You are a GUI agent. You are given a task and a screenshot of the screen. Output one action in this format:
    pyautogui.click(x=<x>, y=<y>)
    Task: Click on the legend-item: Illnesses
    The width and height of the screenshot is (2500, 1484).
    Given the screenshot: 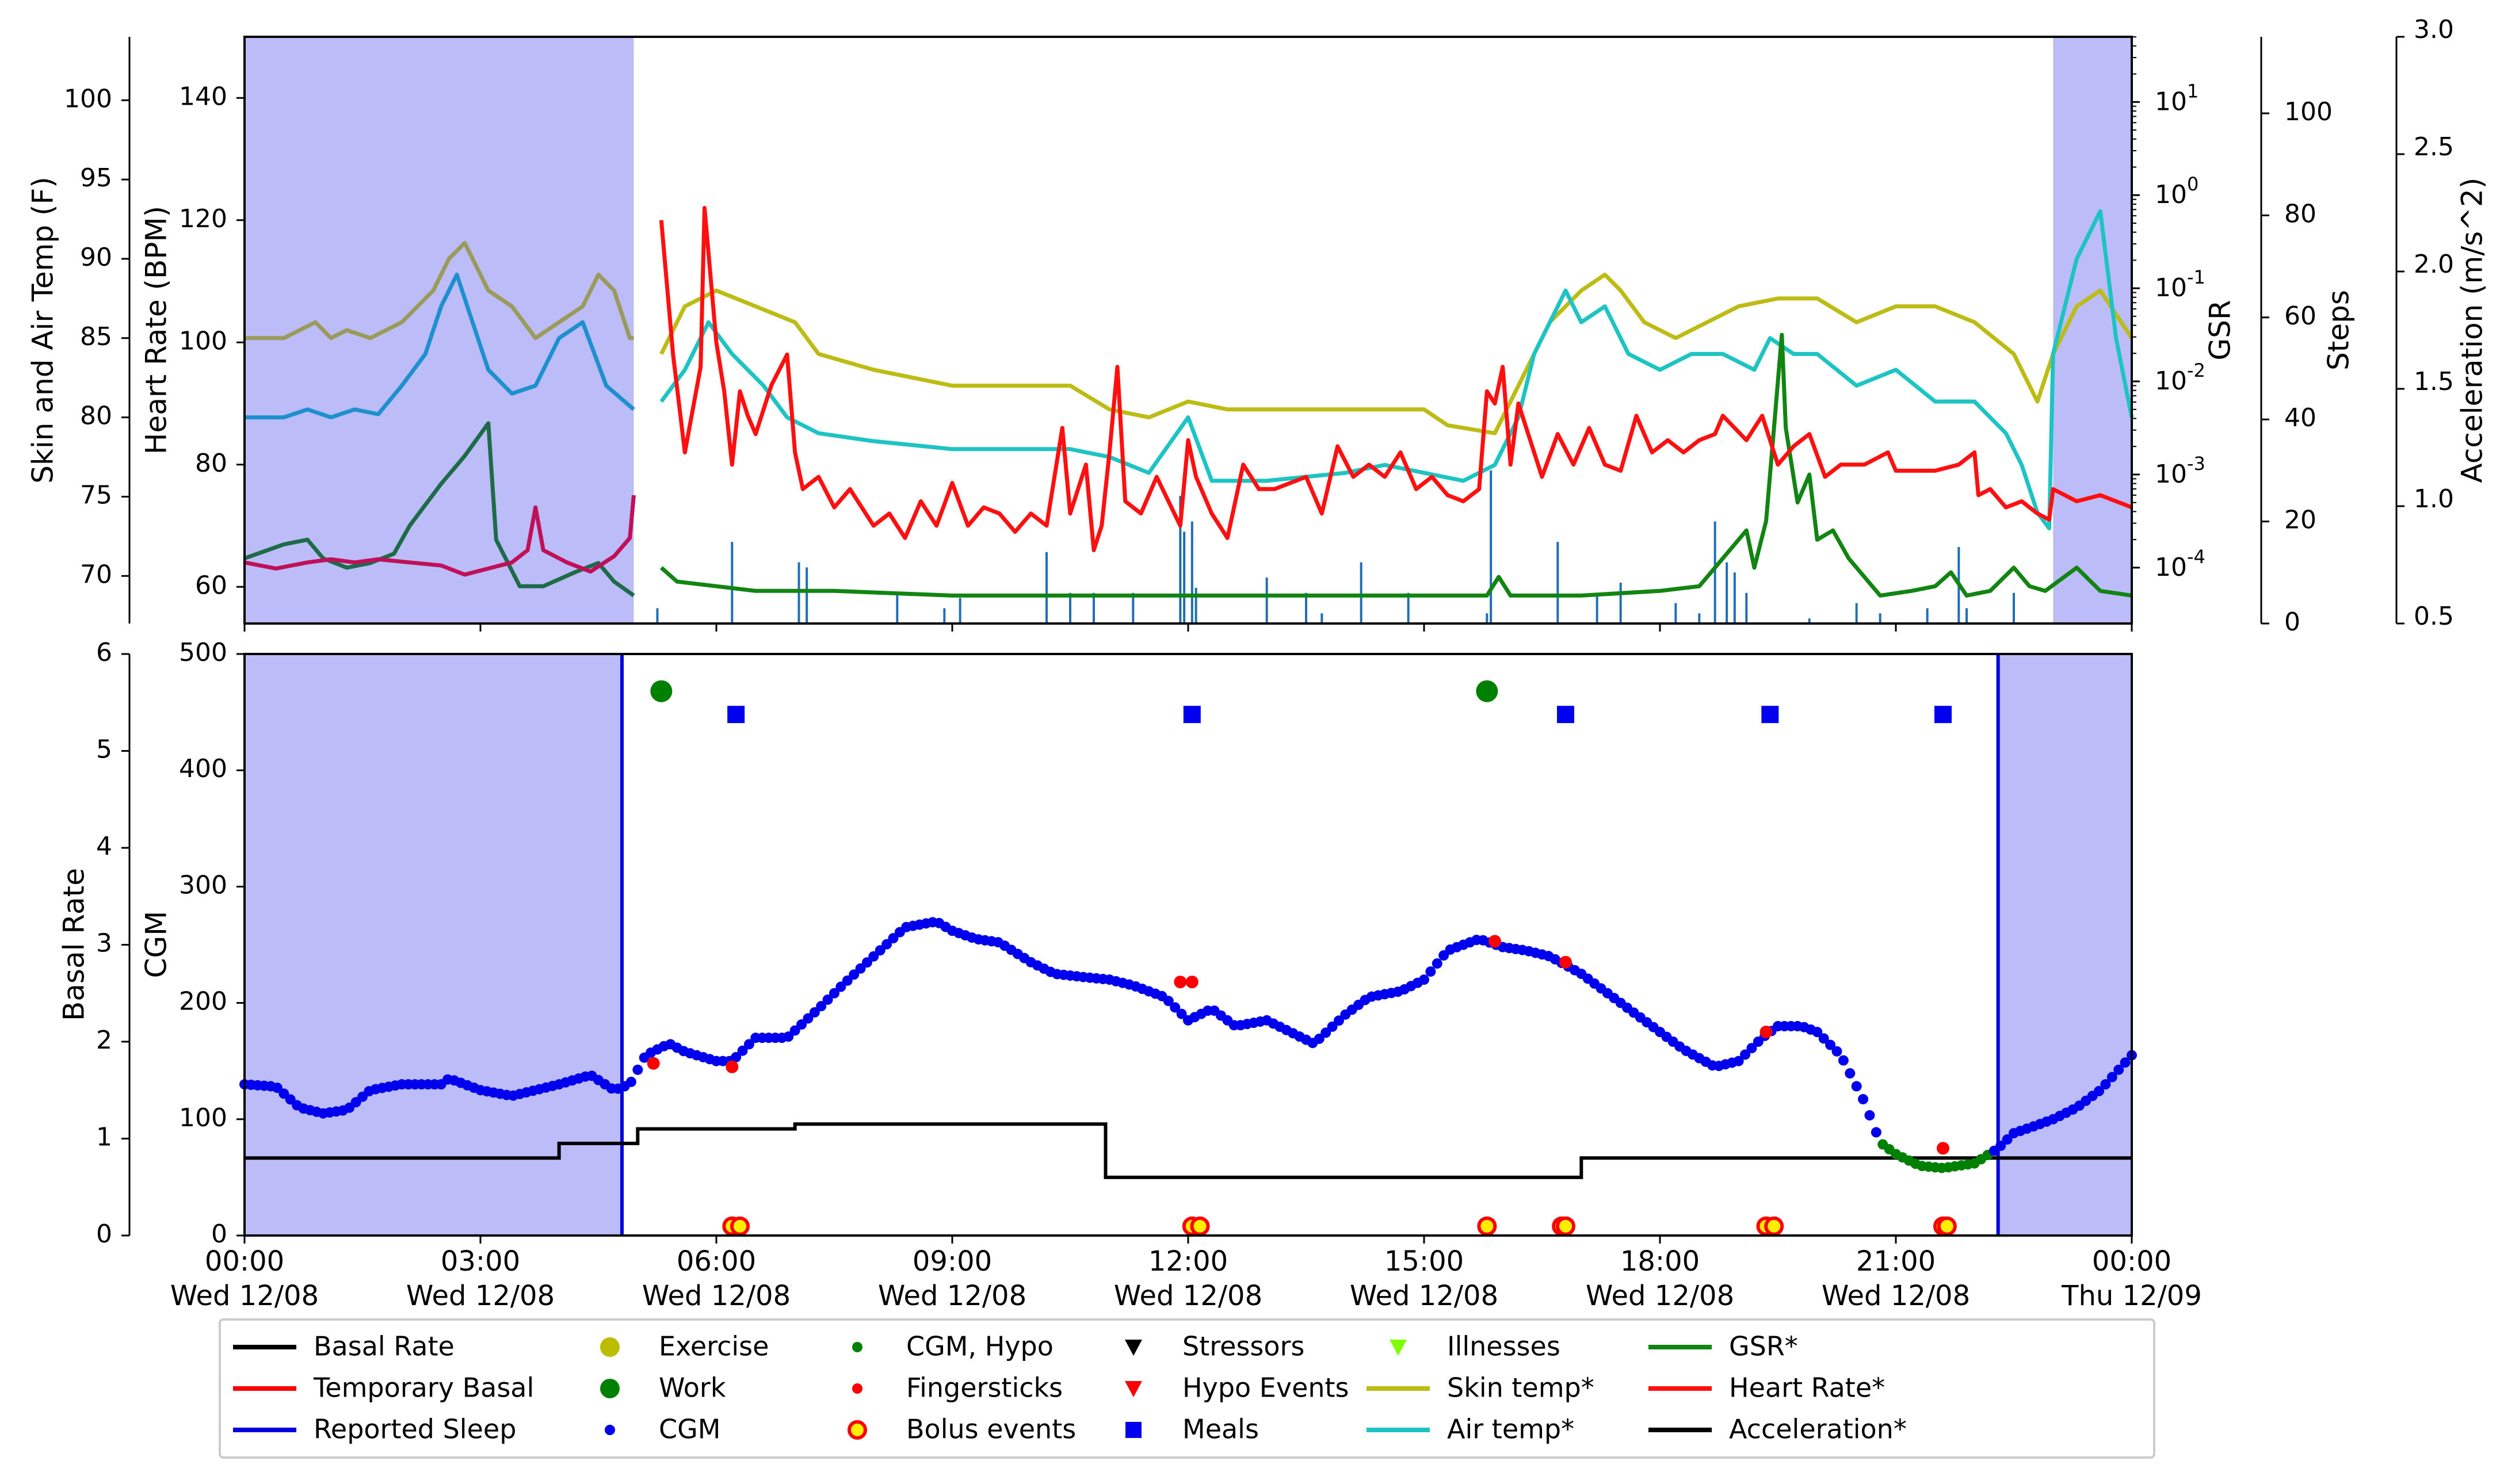 What is the action you would take?
    pyautogui.click(x=1475, y=1346)
    